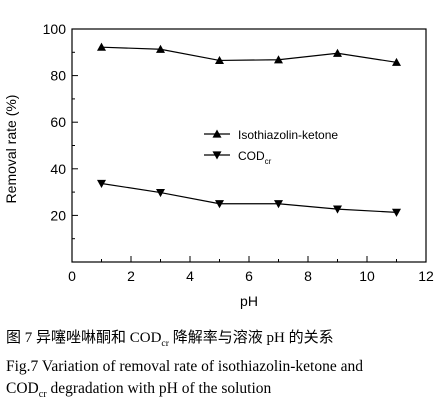  What do you see at coordinates (249, 276) in the screenshot?
I see `x-tick-label: 6` at bounding box center [249, 276].